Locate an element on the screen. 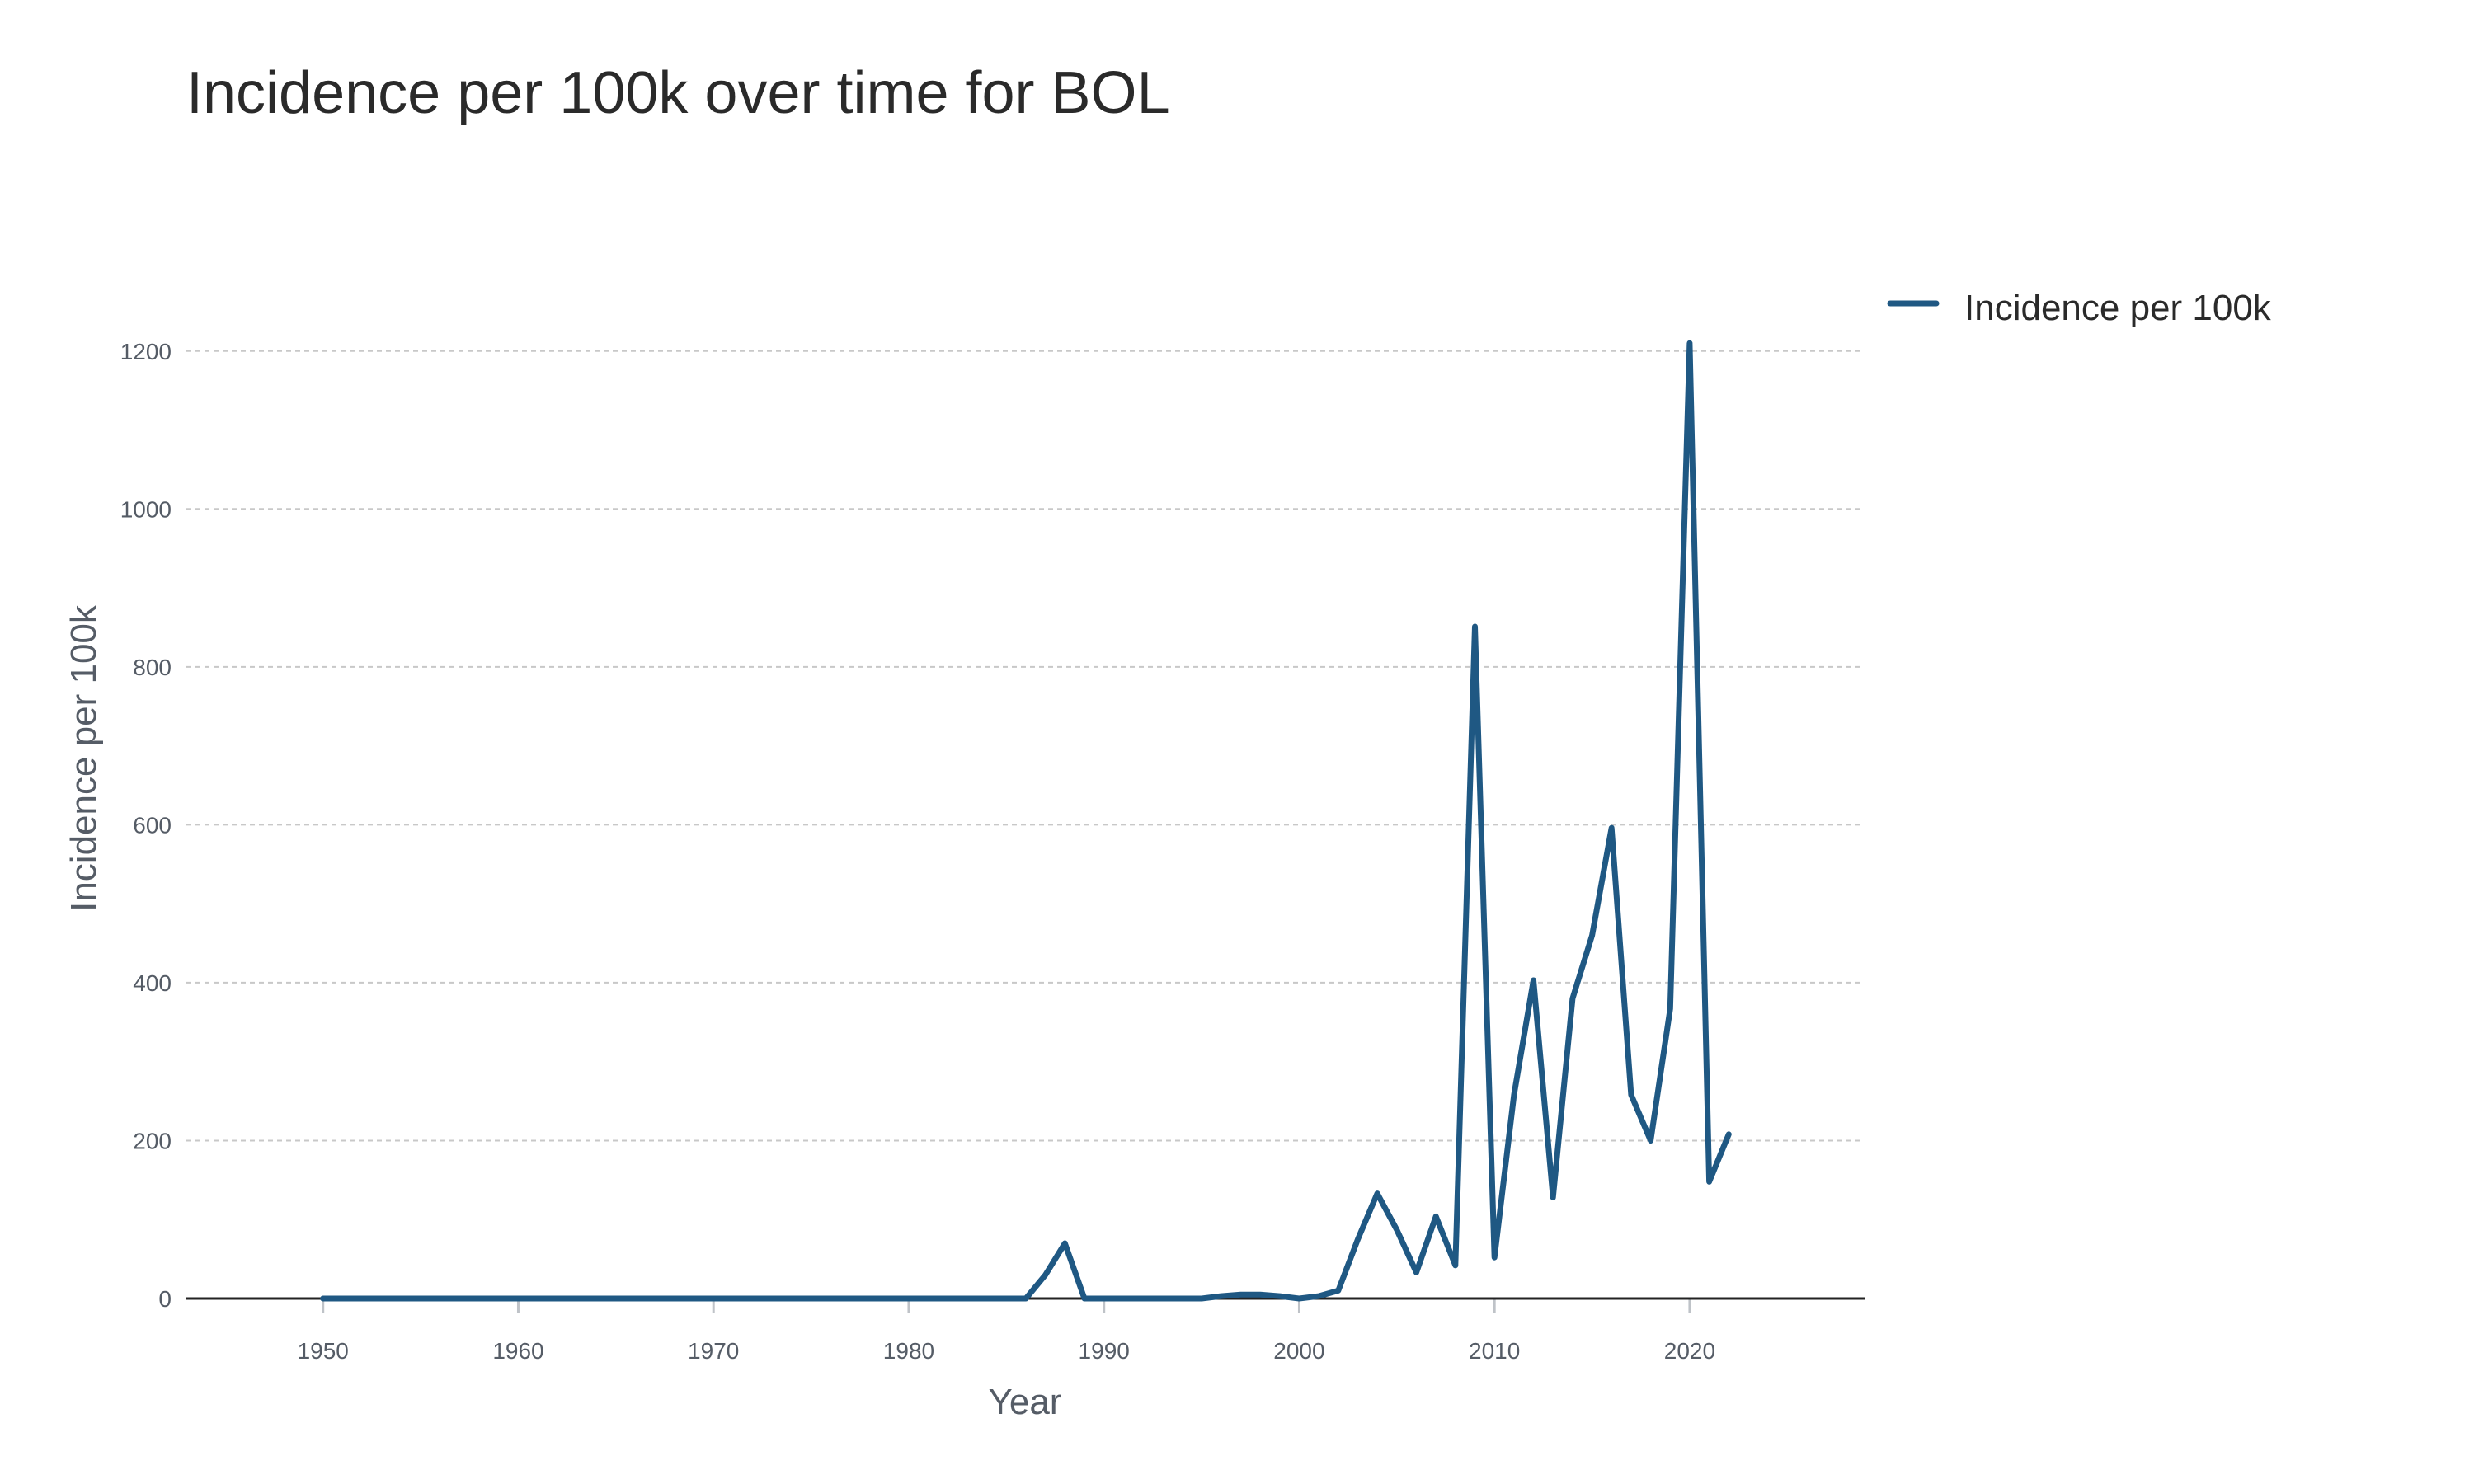 This screenshot has height=1484, width=2474. x-axis: 1950 1960 1970 1980 1990 2000 2010 2020 is located at coordinates (1025, 1330).